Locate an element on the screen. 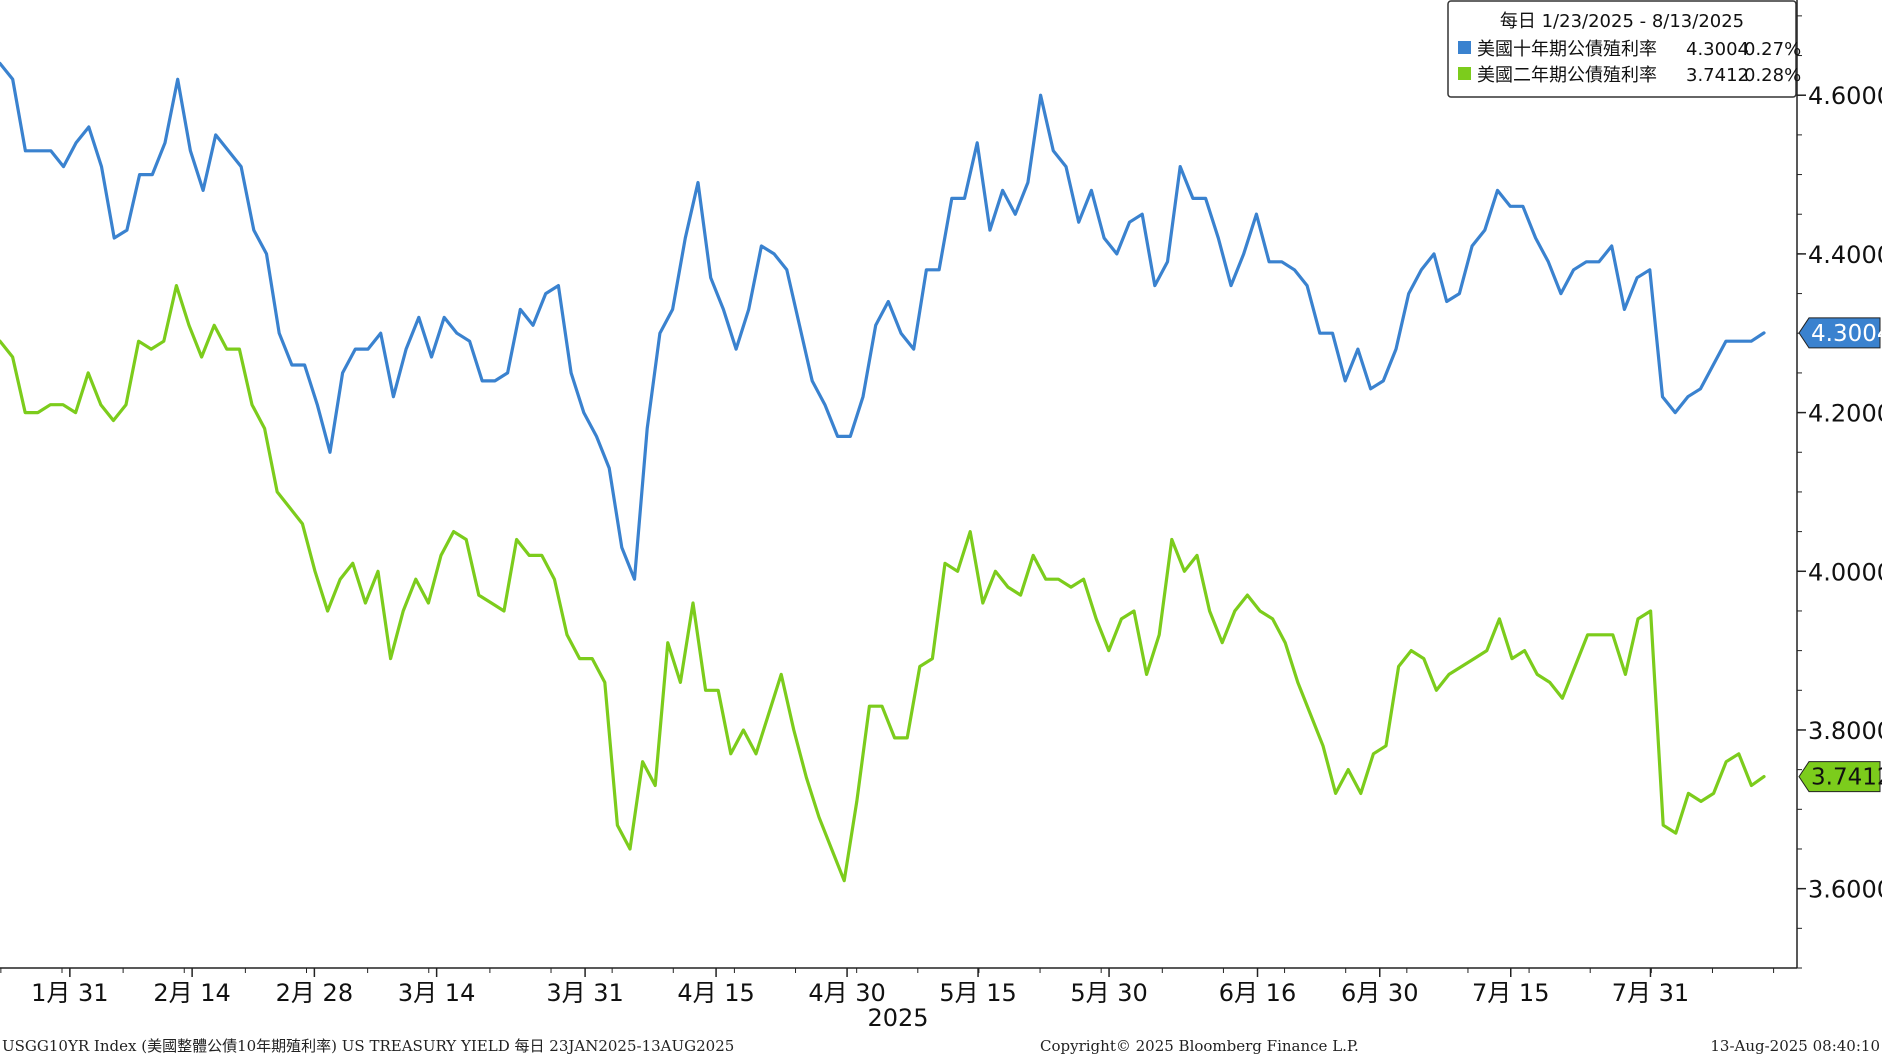 This screenshot has width=1882, height=1058. x-tick-label: 1月 31 is located at coordinates (69, 993).